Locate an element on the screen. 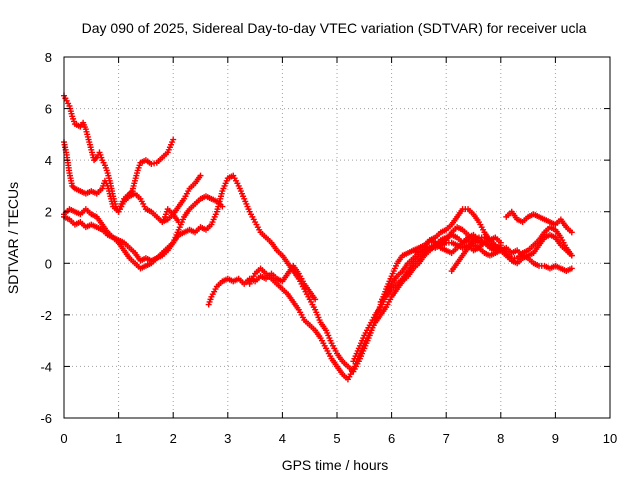  x-tick-label: 7 is located at coordinates (446, 438).